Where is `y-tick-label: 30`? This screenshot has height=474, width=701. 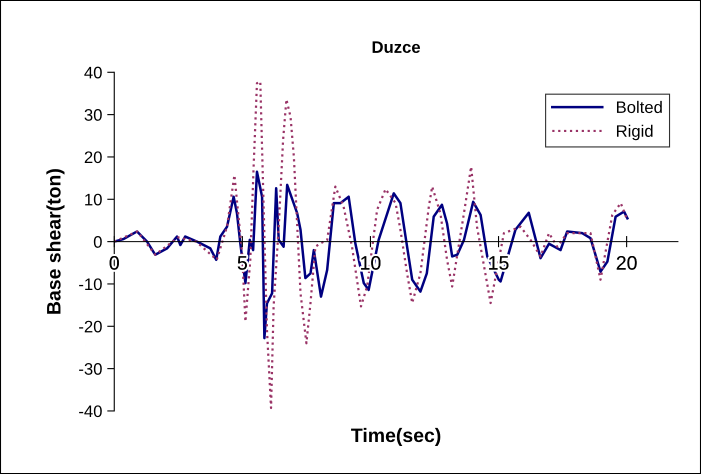 y-tick-label: 30 is located at coordinates (93, 115).